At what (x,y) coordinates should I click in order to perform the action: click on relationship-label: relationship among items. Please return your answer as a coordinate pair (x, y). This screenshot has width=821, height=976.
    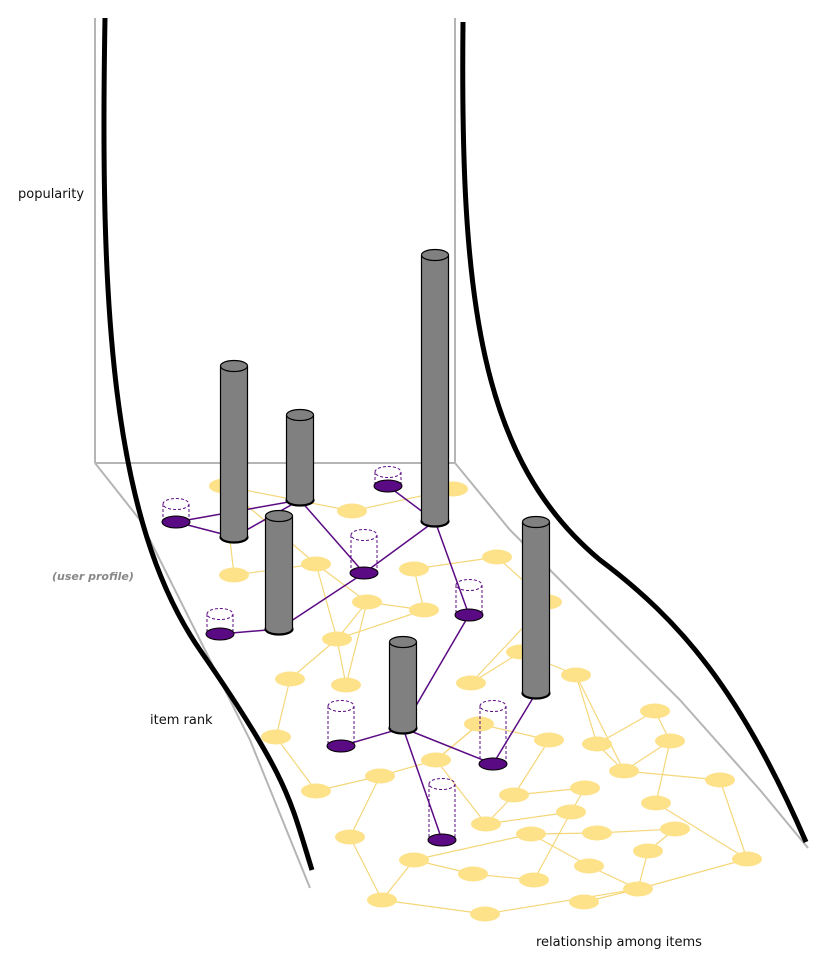
    Looking at the image, I should click on (619, 942).